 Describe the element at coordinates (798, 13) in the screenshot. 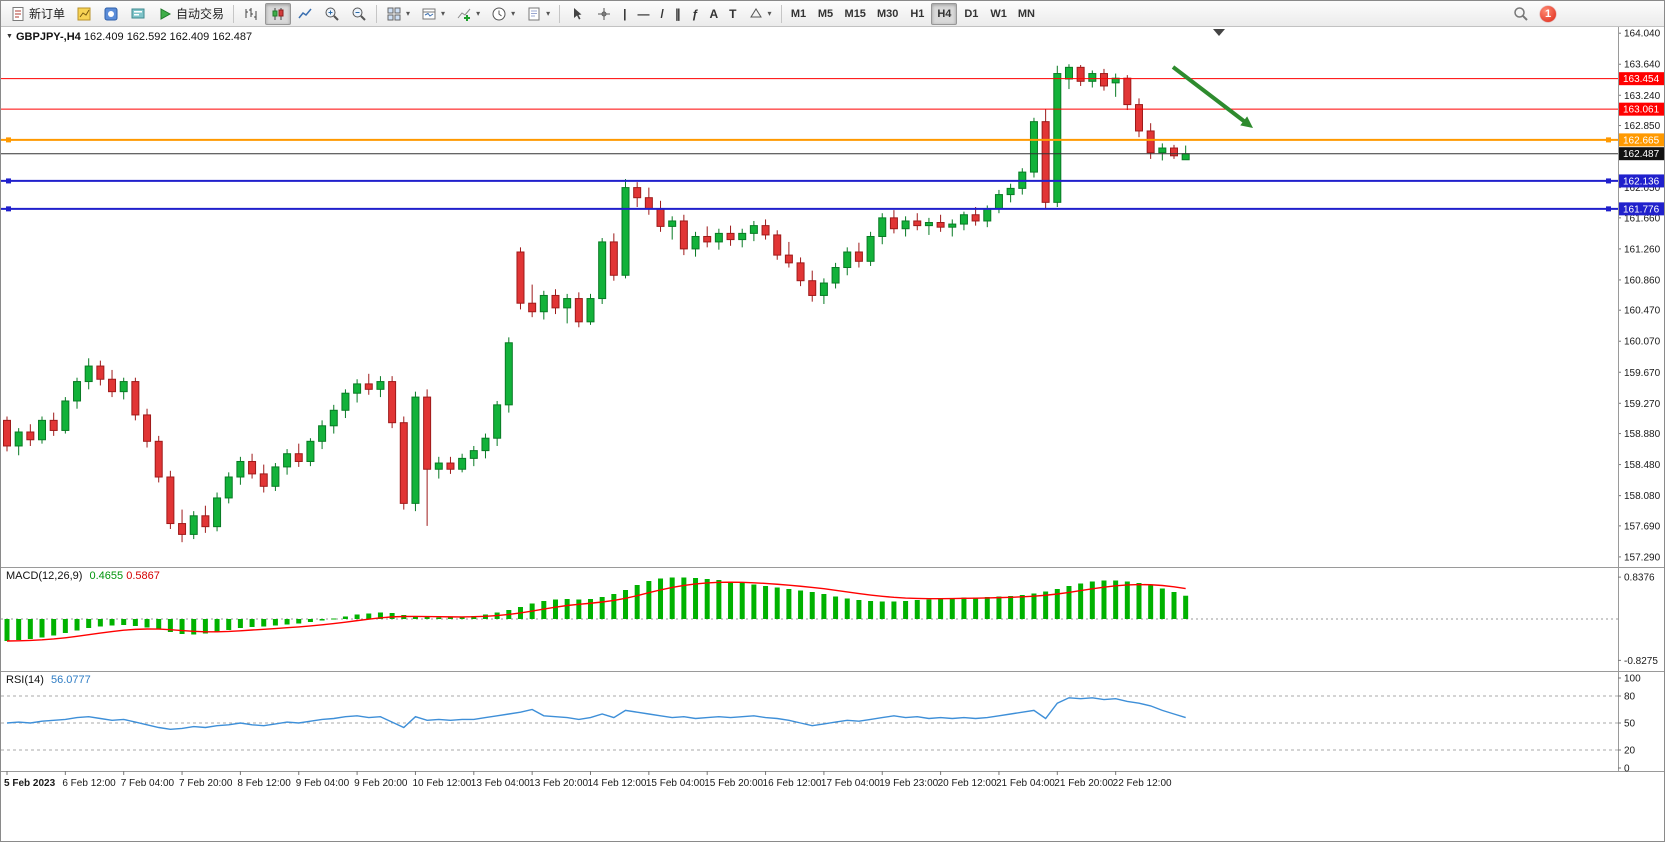

I see `timeframe-button-M1: M1` at that location.